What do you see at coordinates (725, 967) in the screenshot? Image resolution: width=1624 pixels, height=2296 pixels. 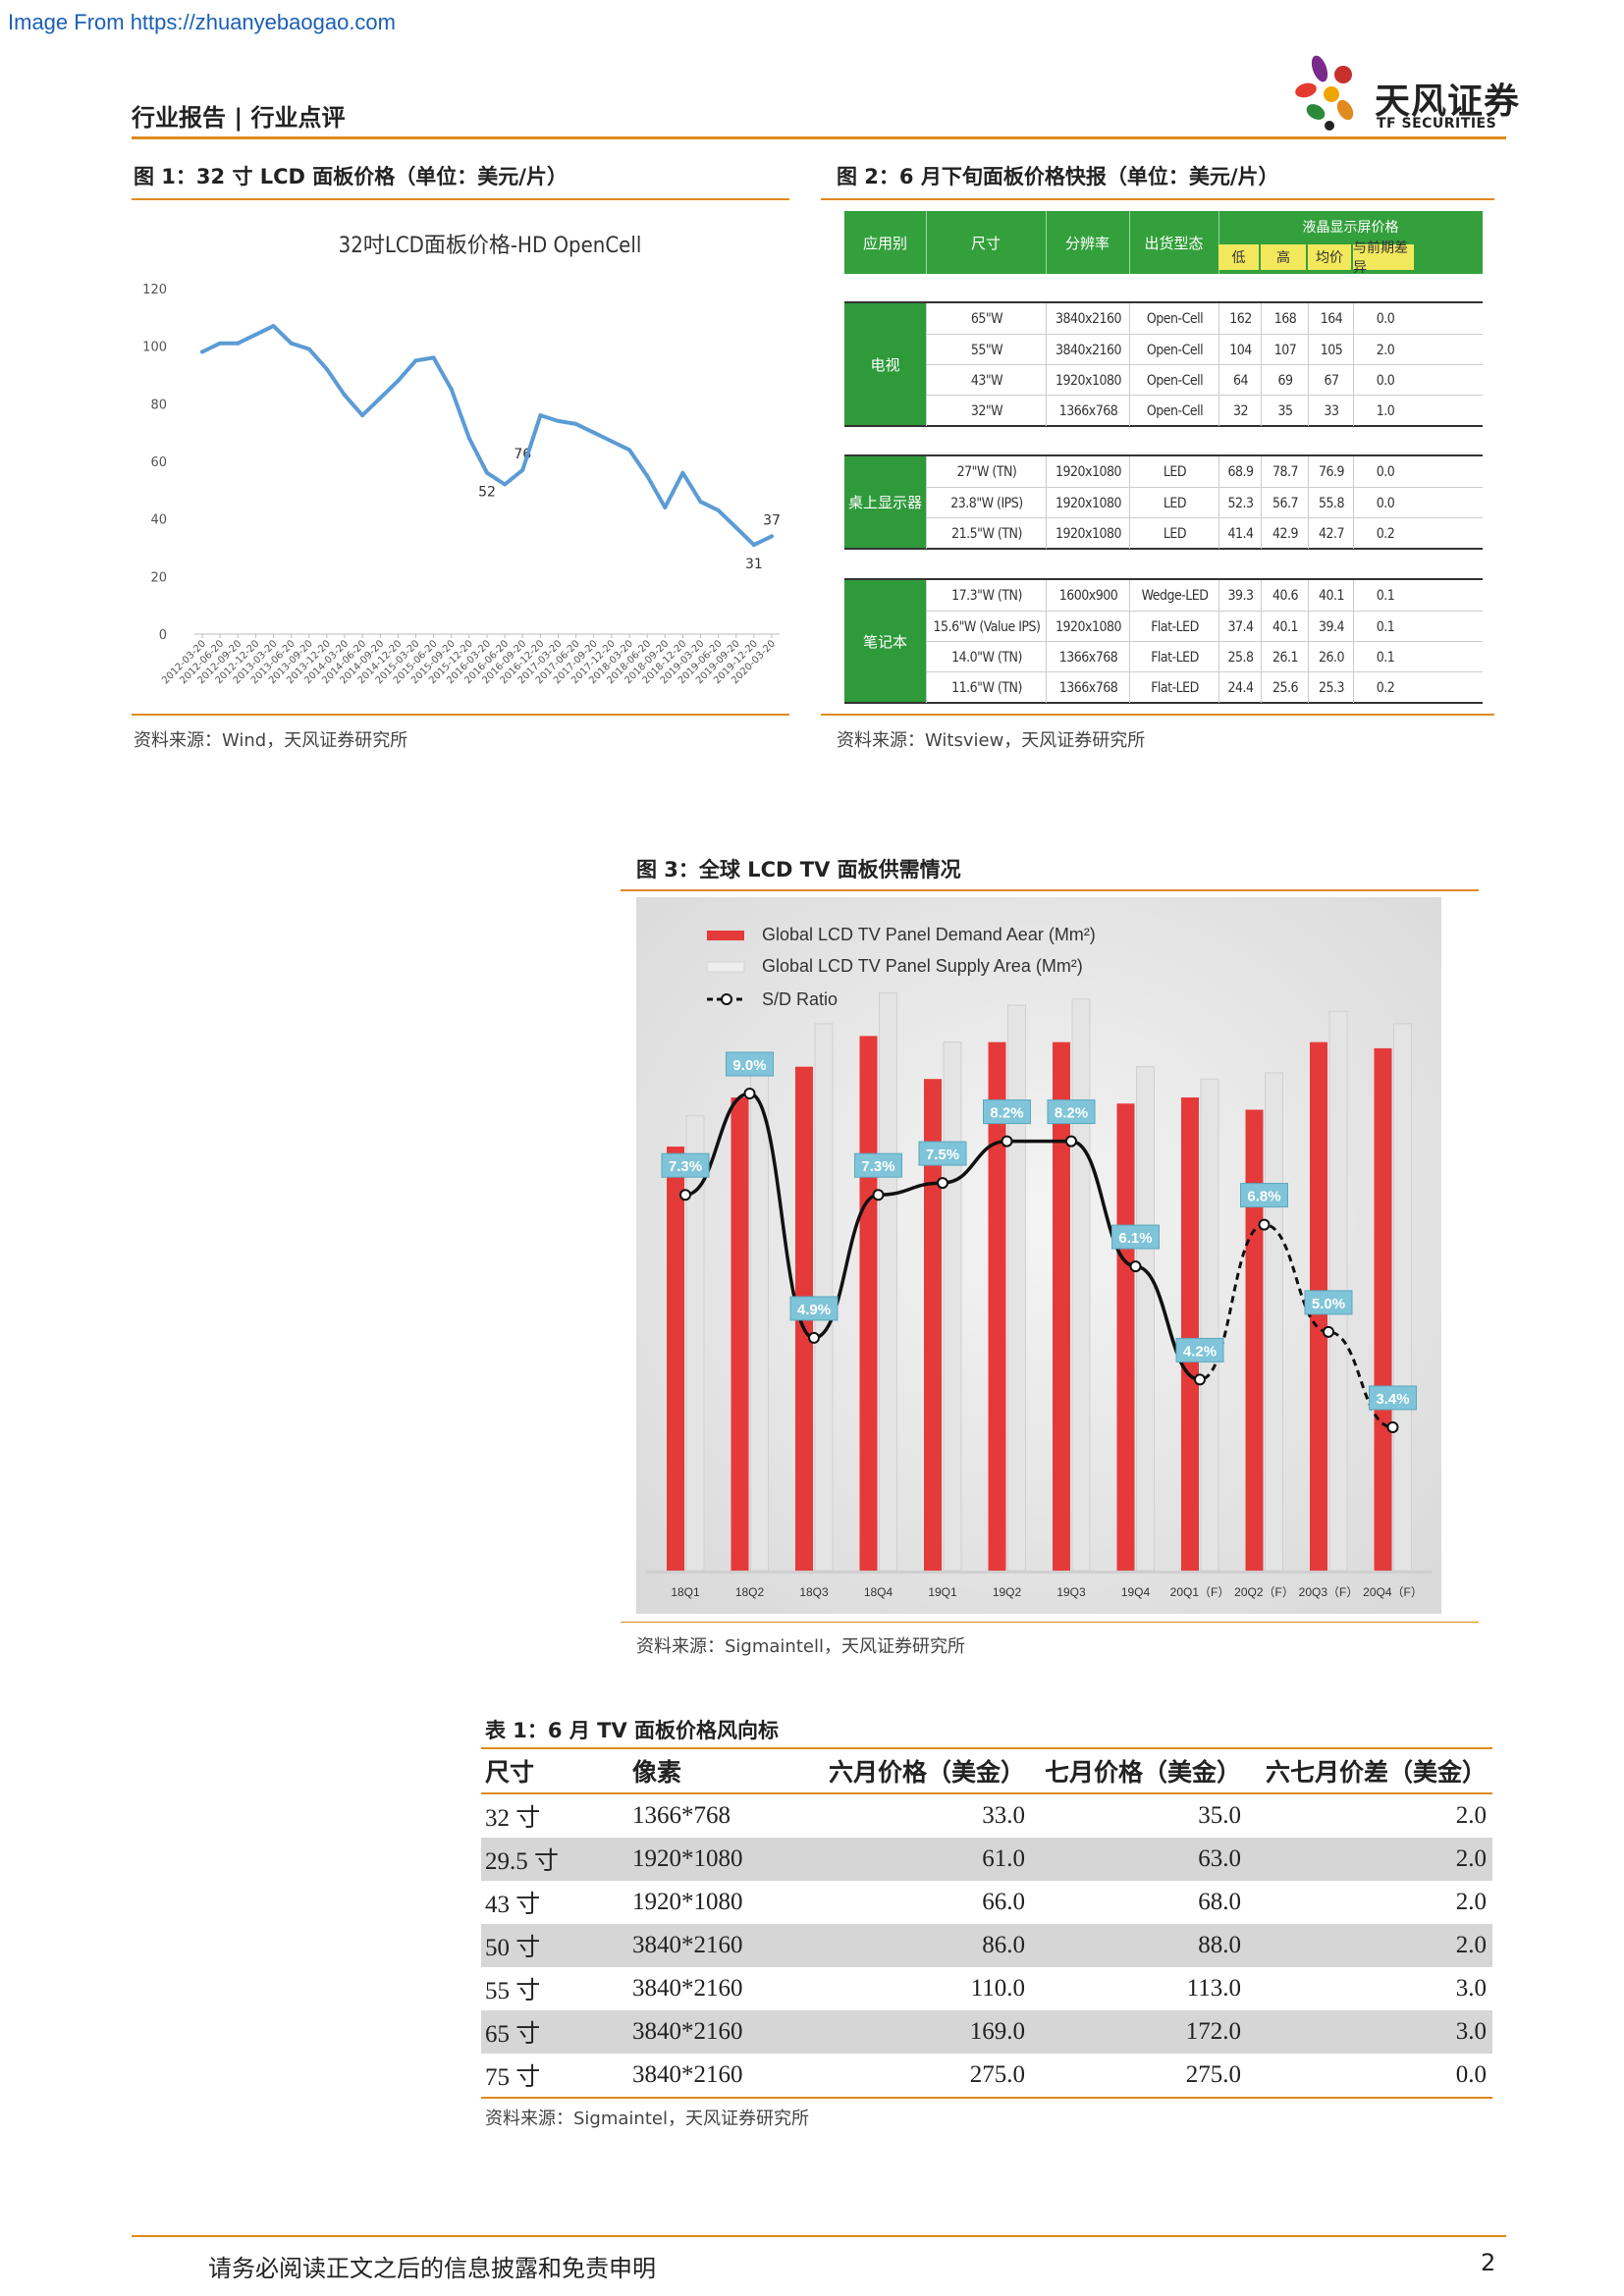 I see `legend-supply-swatch` at bounding box center [725, 967].